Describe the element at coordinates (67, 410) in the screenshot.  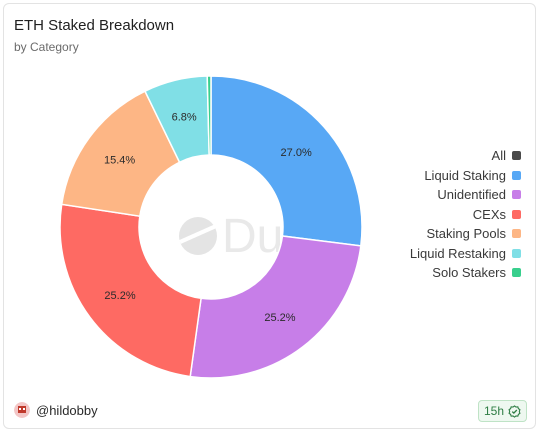
I see `author-name: @hildobby` at that location.